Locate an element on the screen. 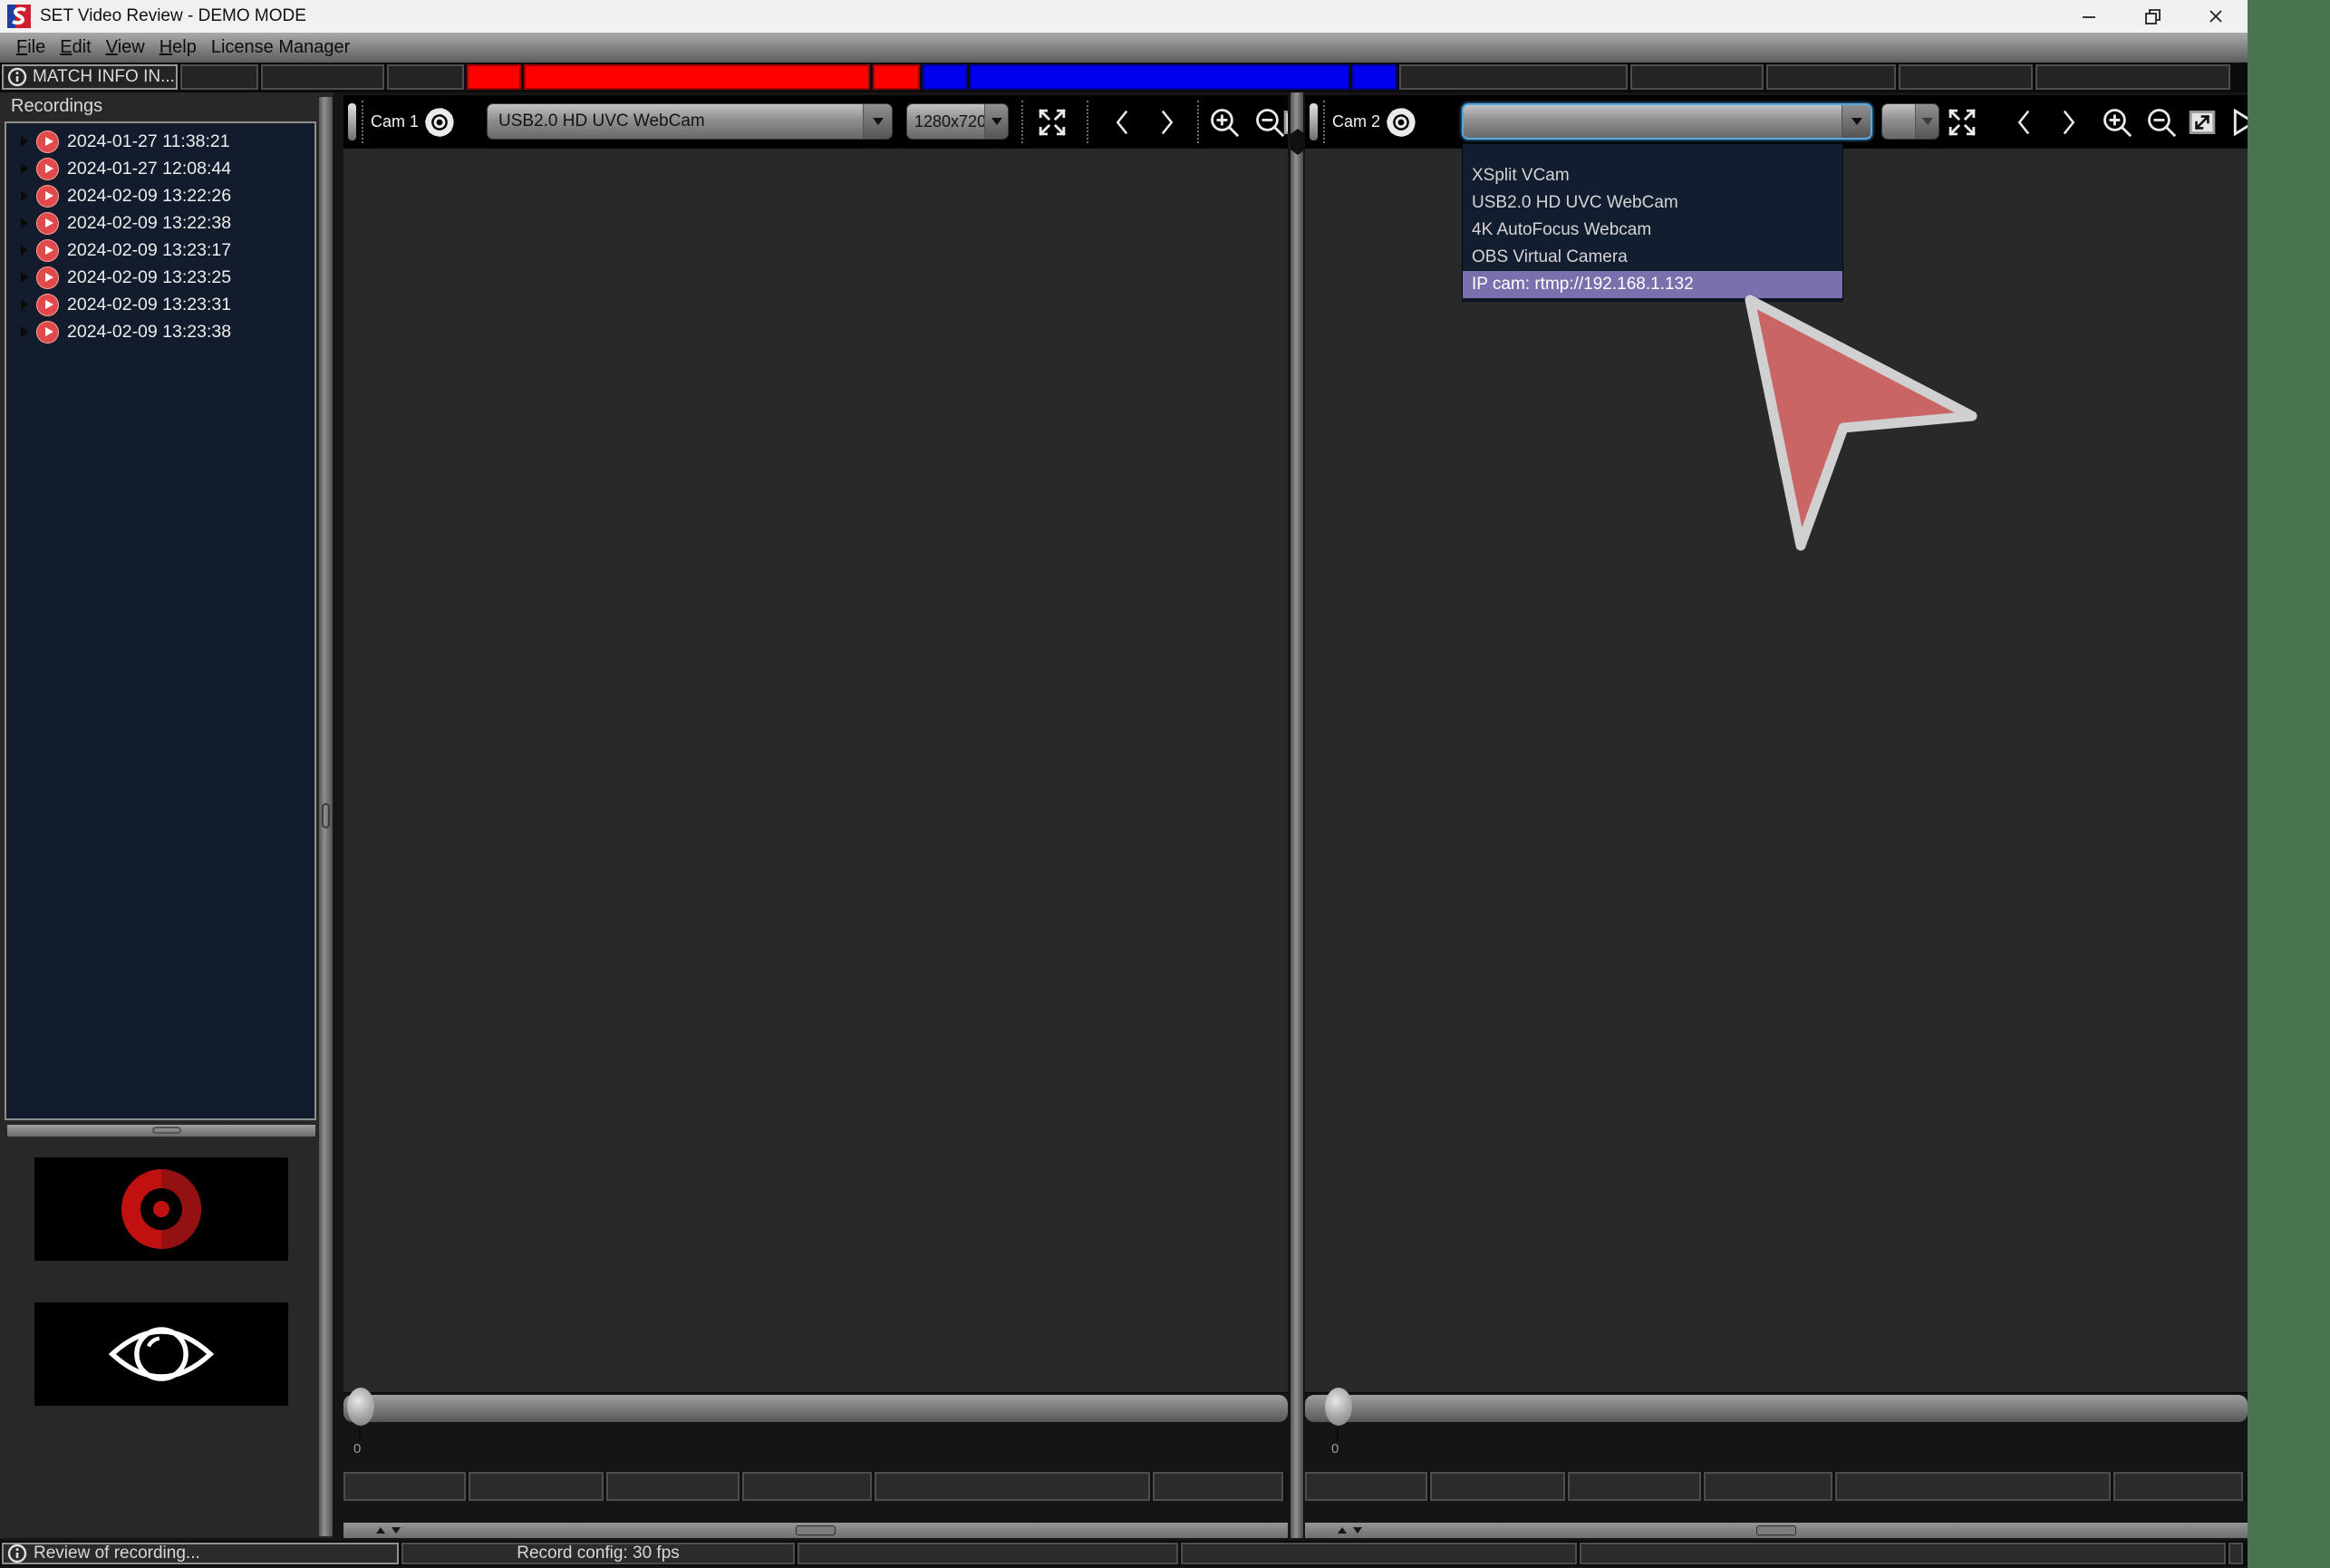 The width and height of the screenshot is (2330, 1568). menu-item: Edit is located at coordinates (76, 47).